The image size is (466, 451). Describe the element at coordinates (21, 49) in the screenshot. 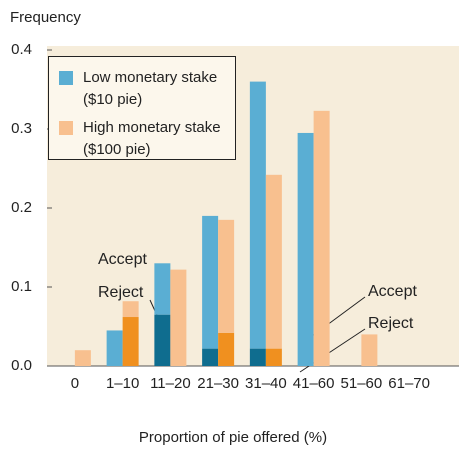

I see `y-tick-label: 0.4` at that location.